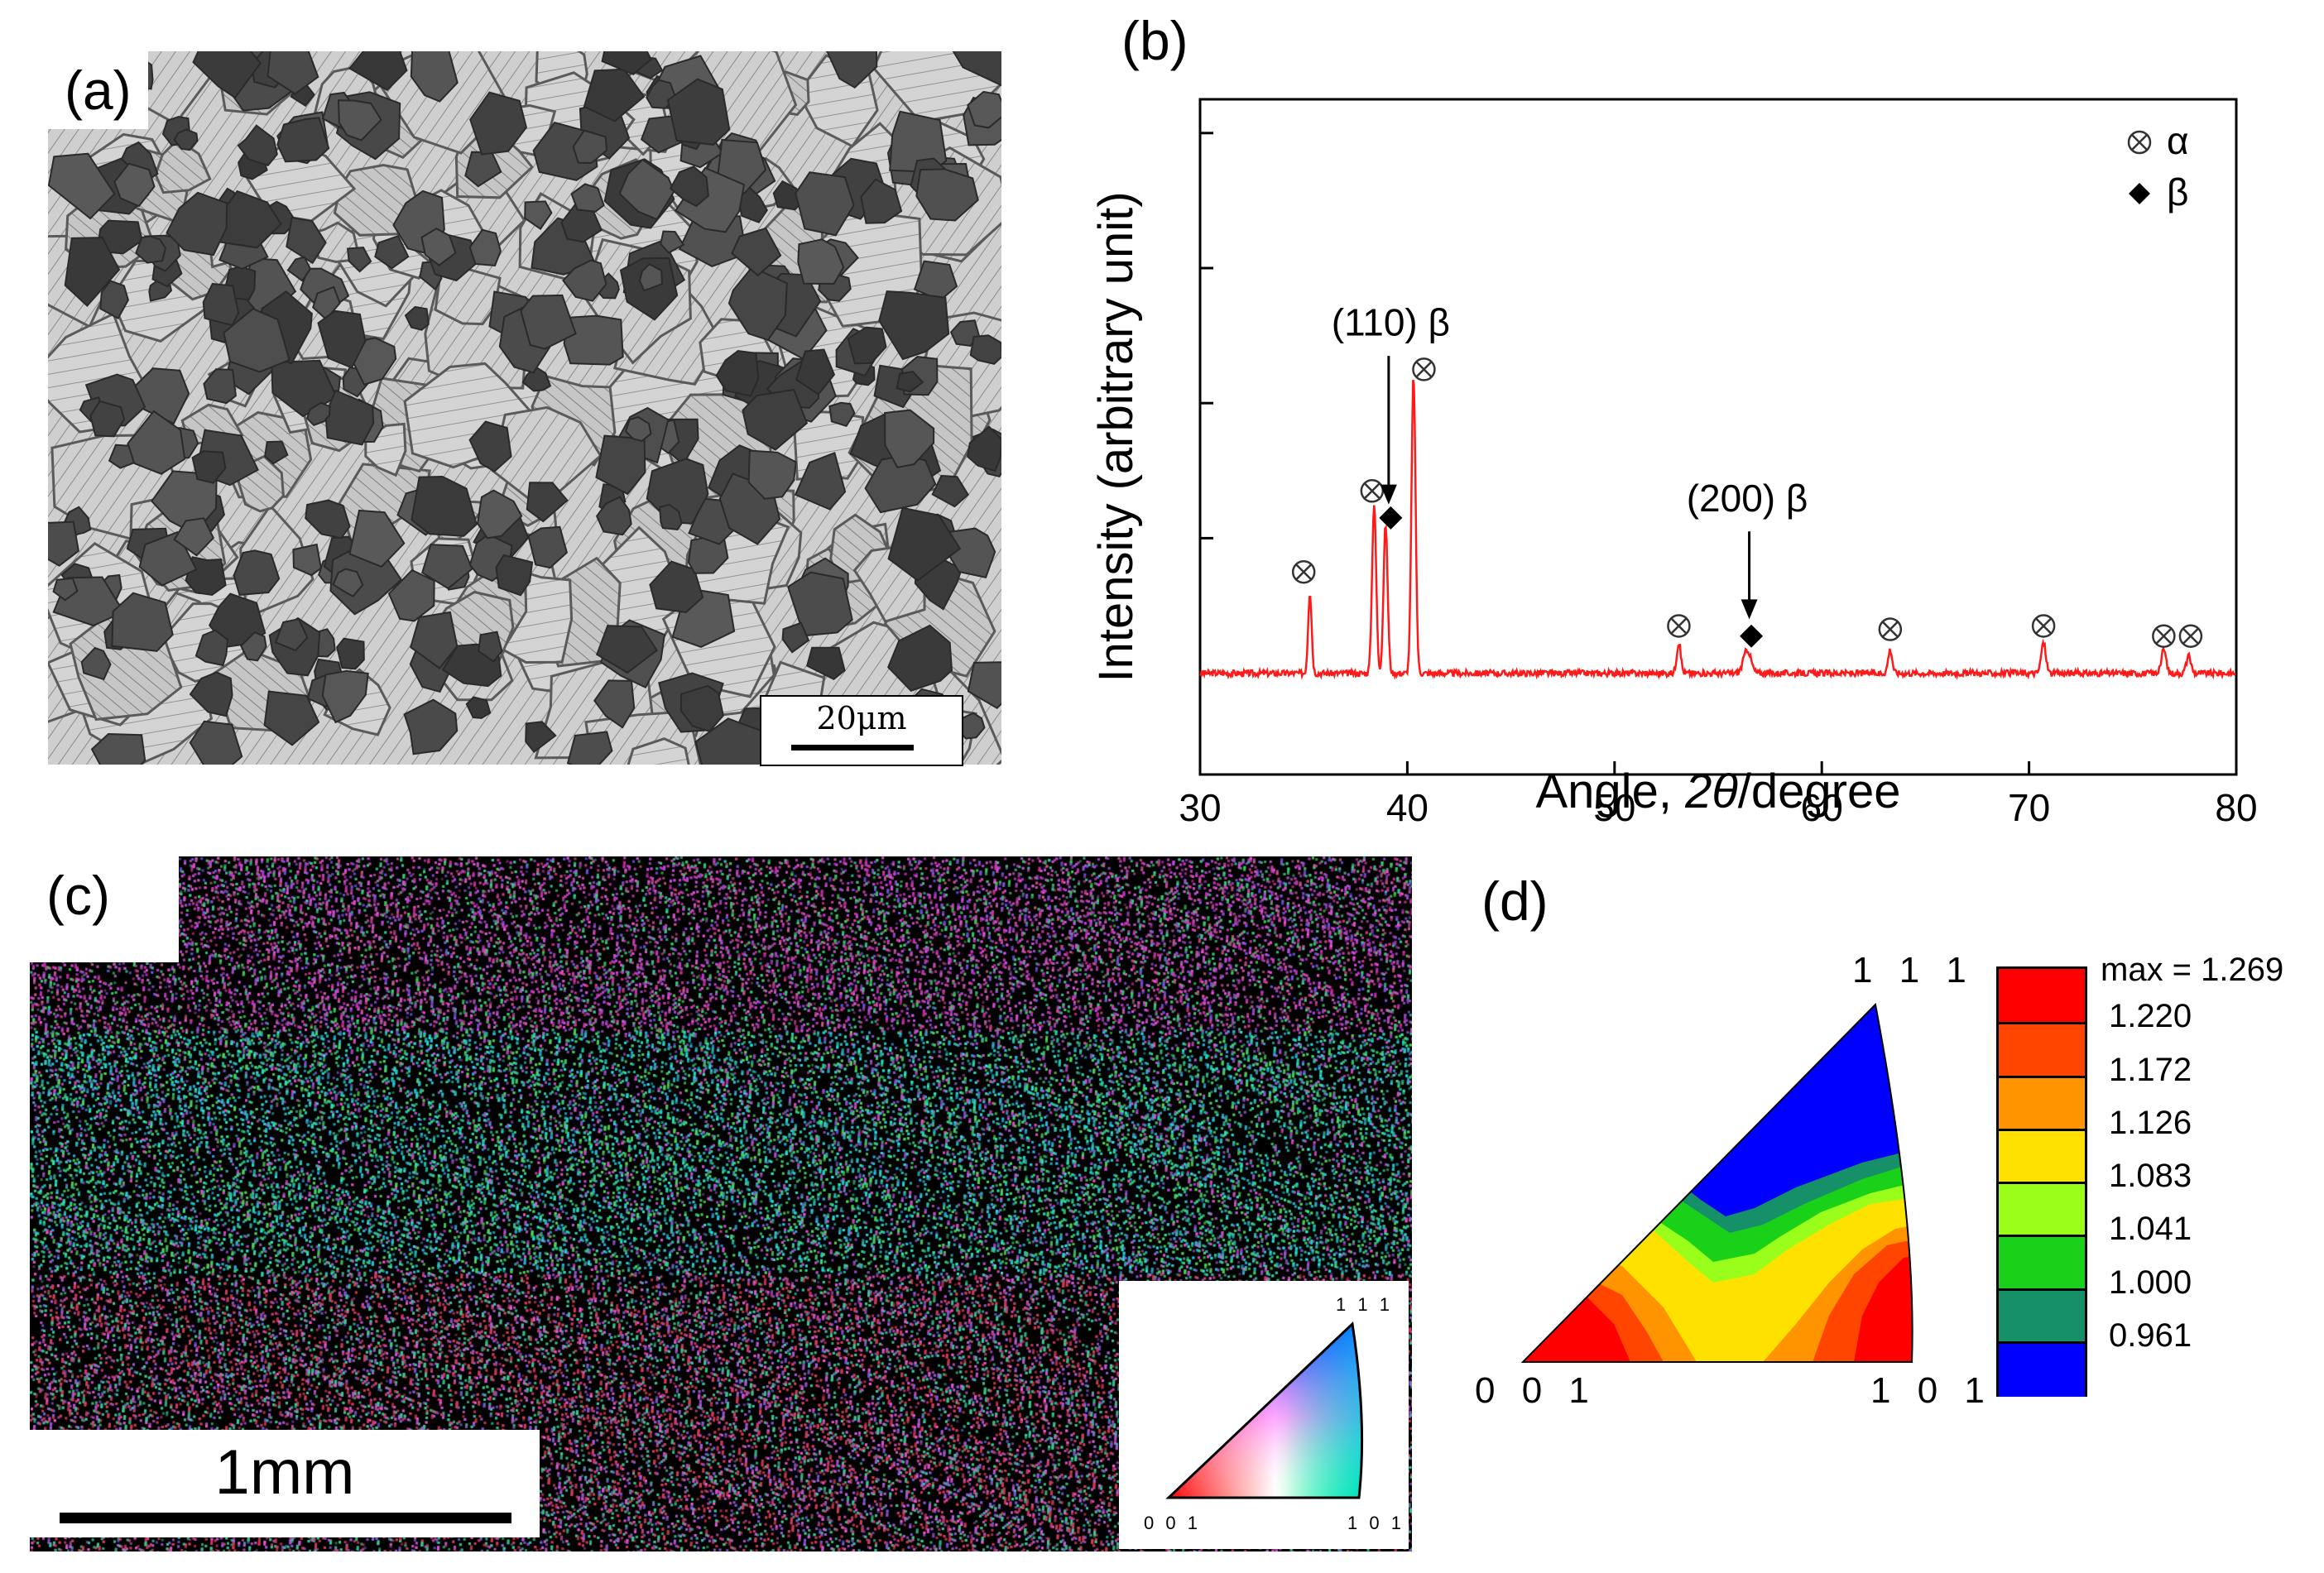 The width and height of the screenshot is (2324, 1573). I want to click on colorbar-max-label: max = 1.269, so click(2192, 970).